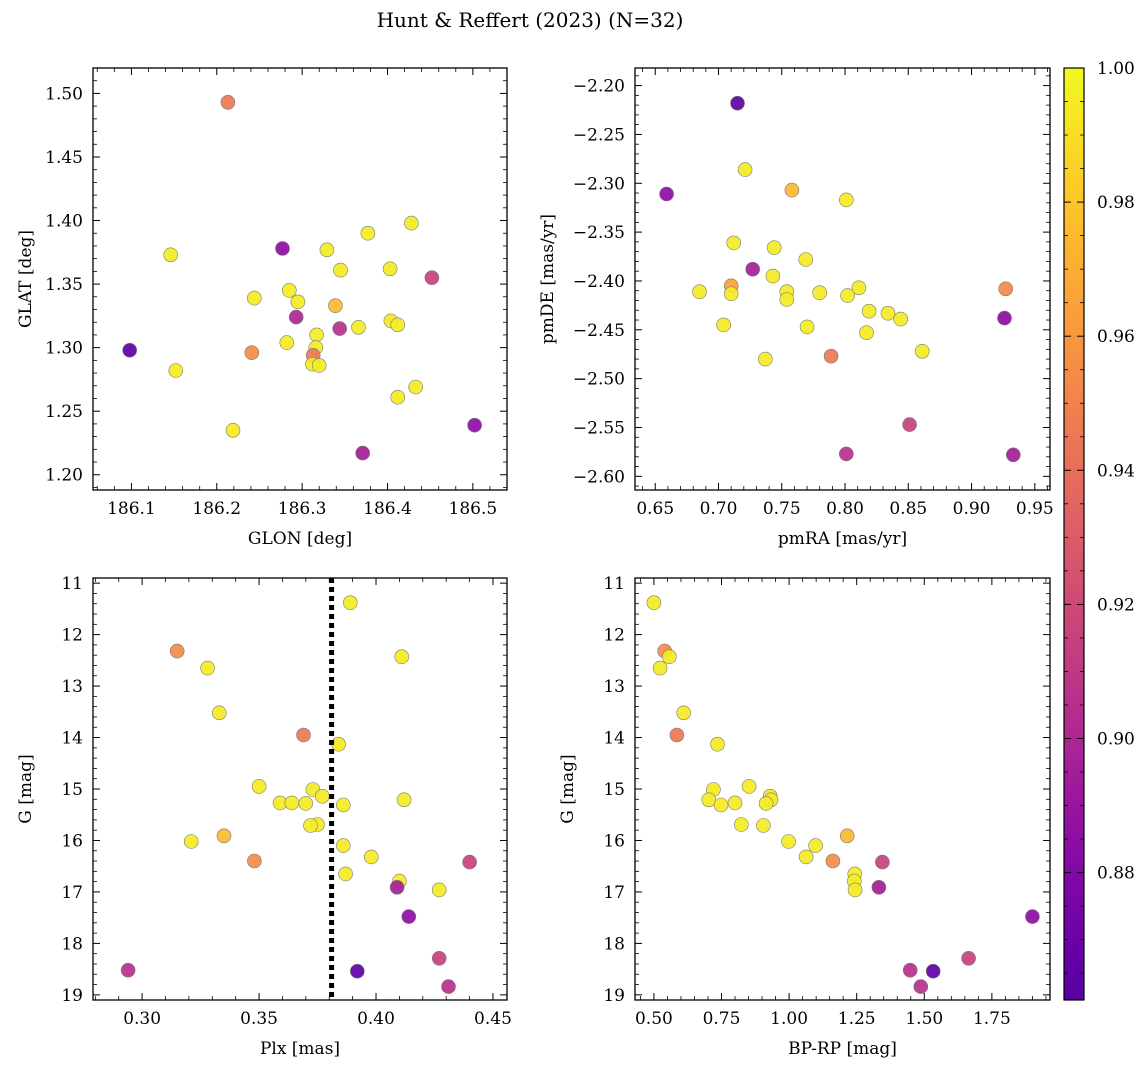 This screenshot has height=1067, width=1148. What do you see at coordinates (782, 509) in the screenshot?
I see `x-tick-label: 0.75` at bounding box center [782, 509].